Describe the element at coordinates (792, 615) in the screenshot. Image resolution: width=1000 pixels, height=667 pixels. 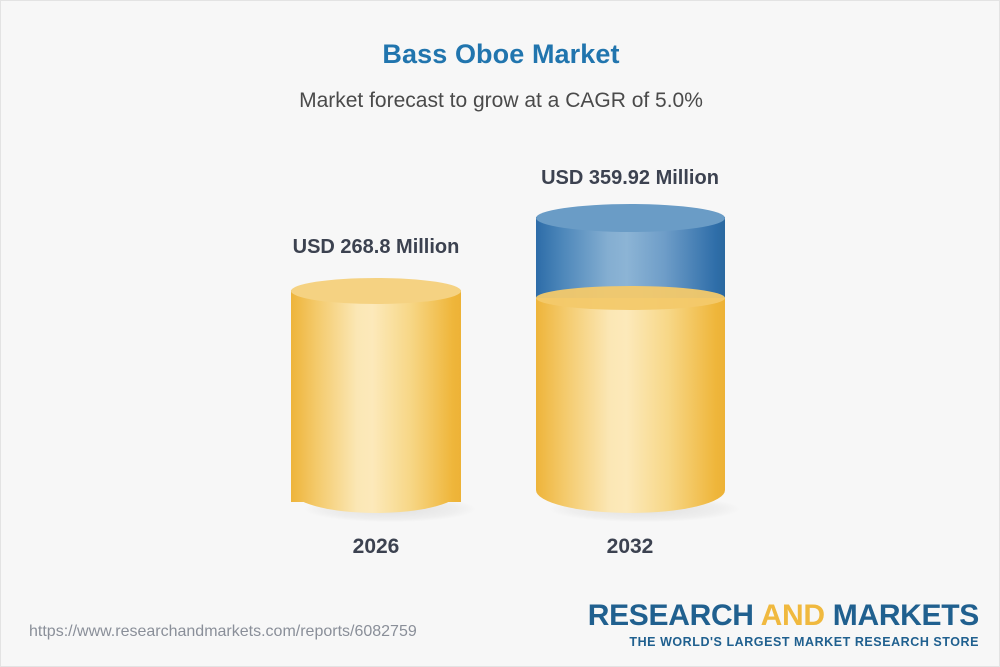
I see `logo-and-text: AND` at that location.